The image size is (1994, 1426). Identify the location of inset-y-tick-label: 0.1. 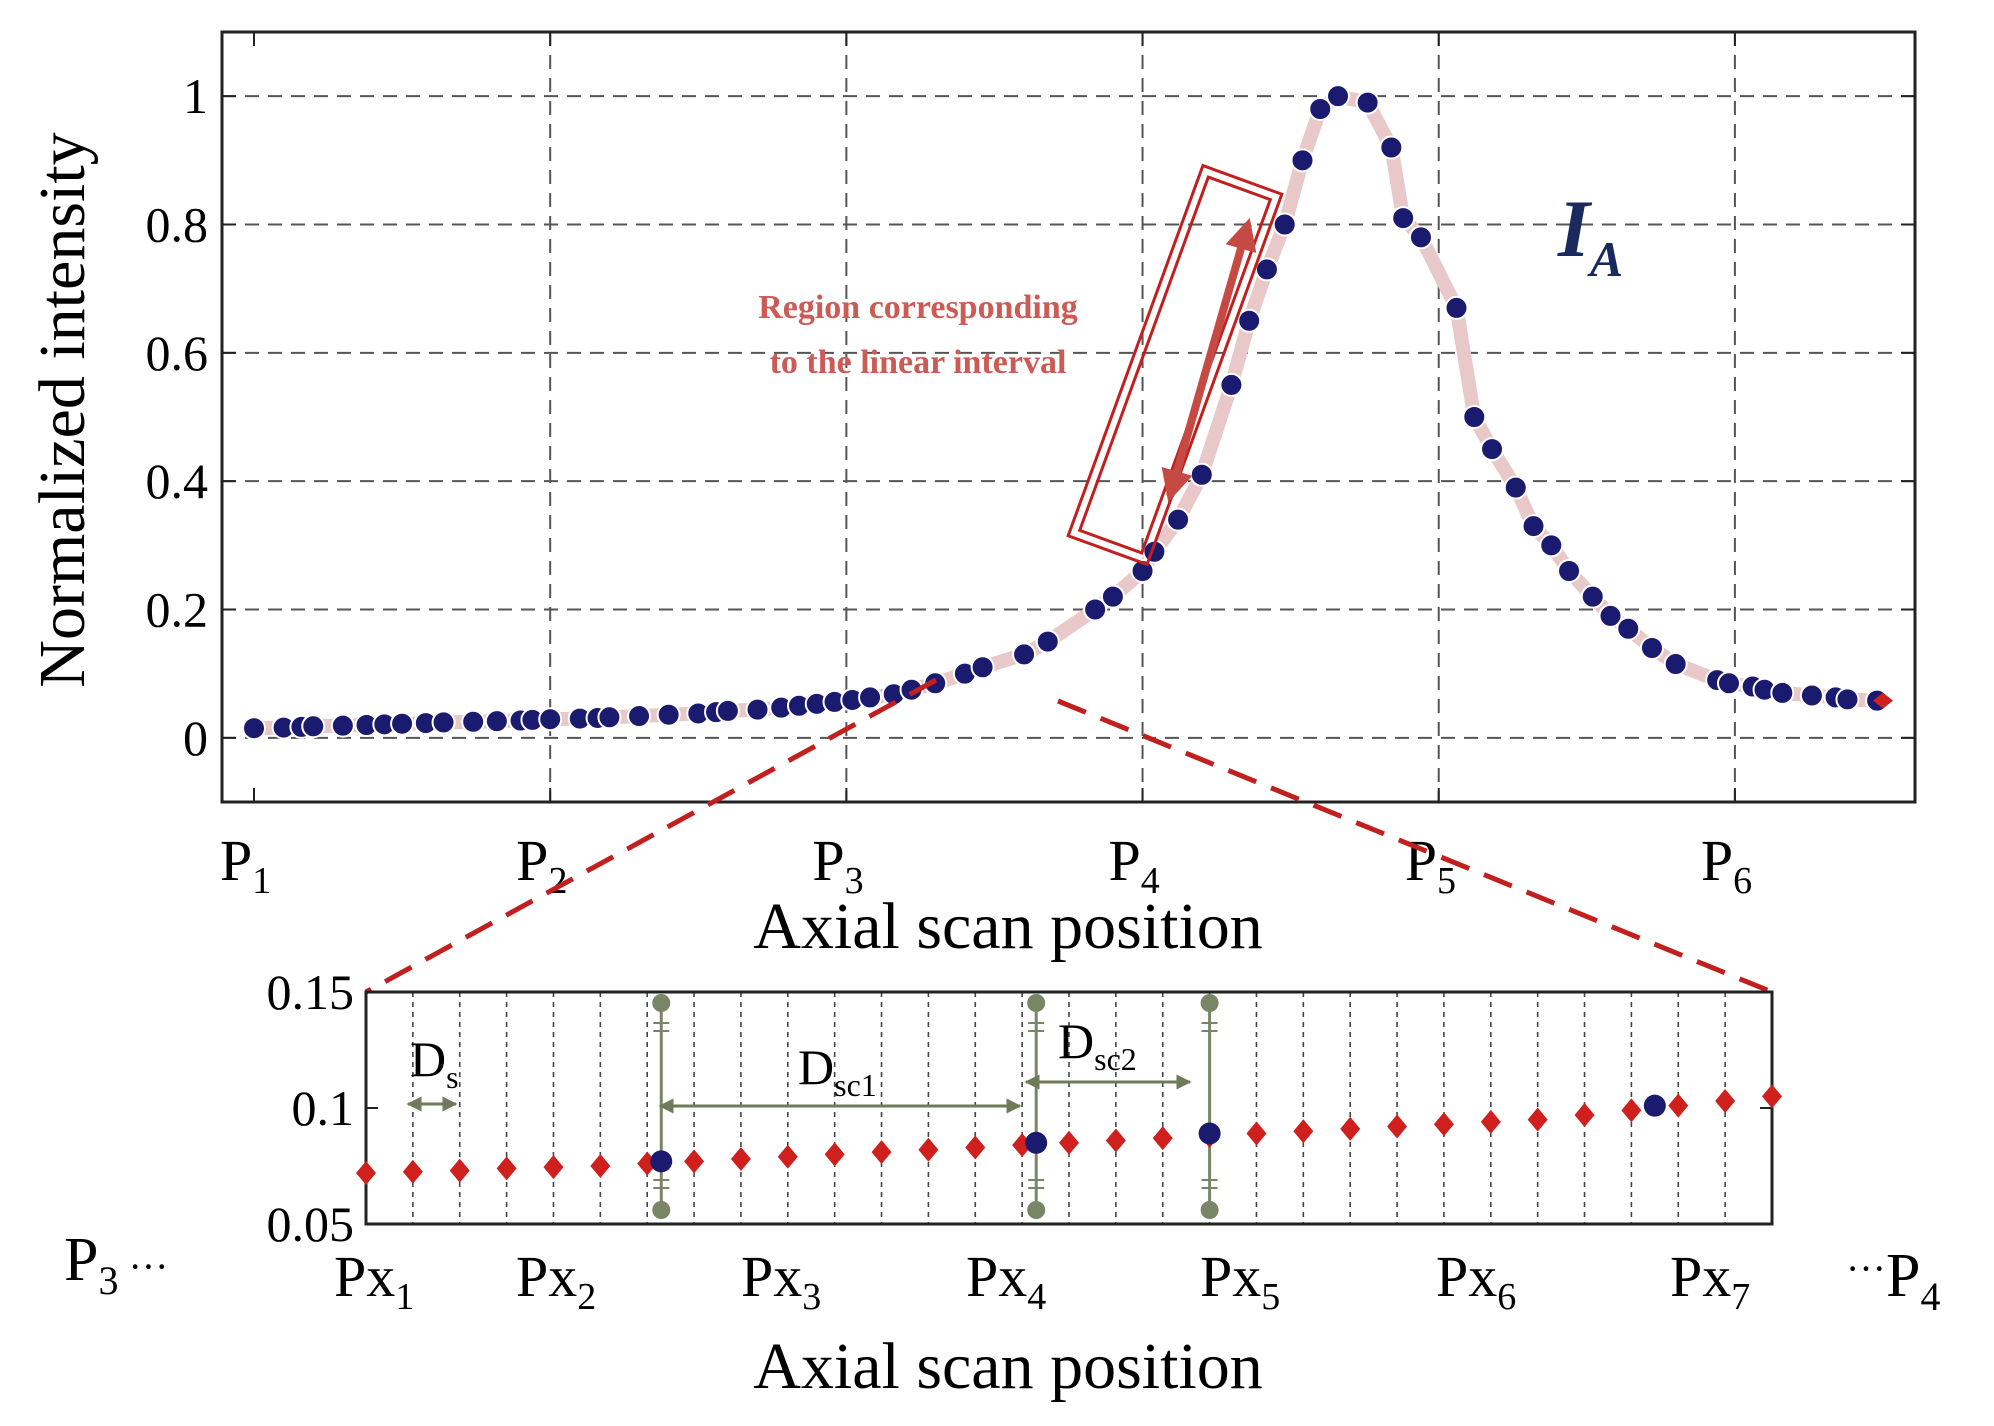
(323, 1108).